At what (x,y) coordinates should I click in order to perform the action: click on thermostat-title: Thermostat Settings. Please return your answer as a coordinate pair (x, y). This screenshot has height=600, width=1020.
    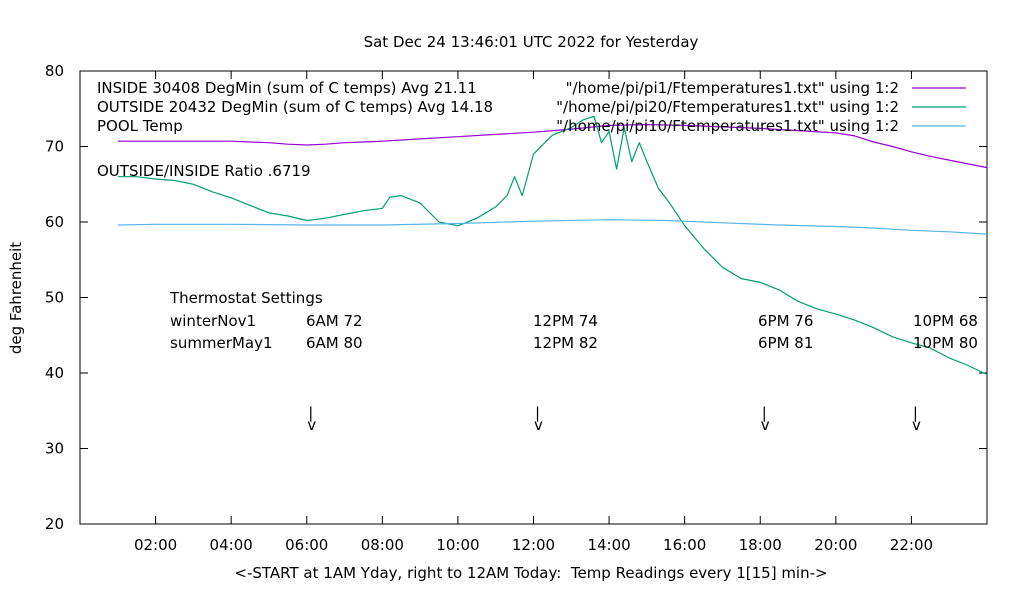
    Looking at the image, I should click on (246, 298).